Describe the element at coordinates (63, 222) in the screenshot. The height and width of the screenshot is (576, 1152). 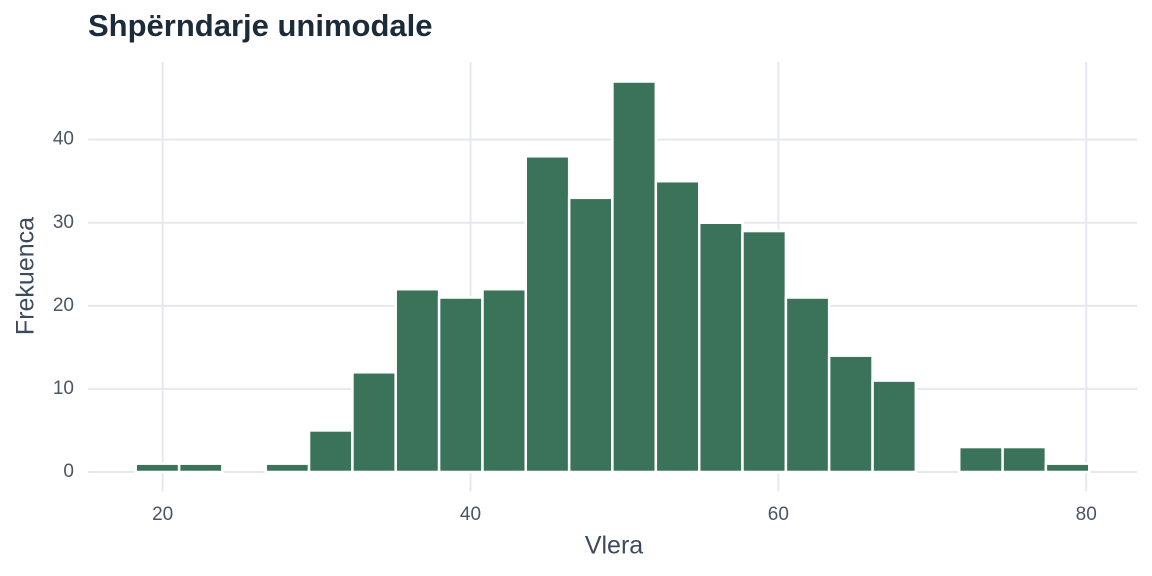
I see `y-tick-label: 30` at that location.